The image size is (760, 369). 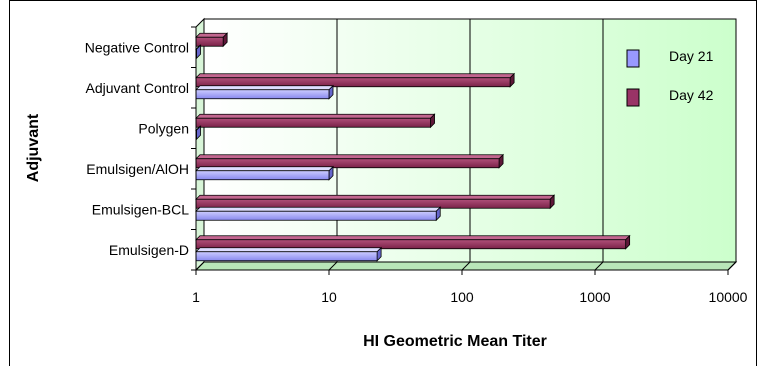 What do you see at coordinates (33, 147) in the screenshot?
I see `y-axis-title: Adjuvant` at bounding box center [33, 147].